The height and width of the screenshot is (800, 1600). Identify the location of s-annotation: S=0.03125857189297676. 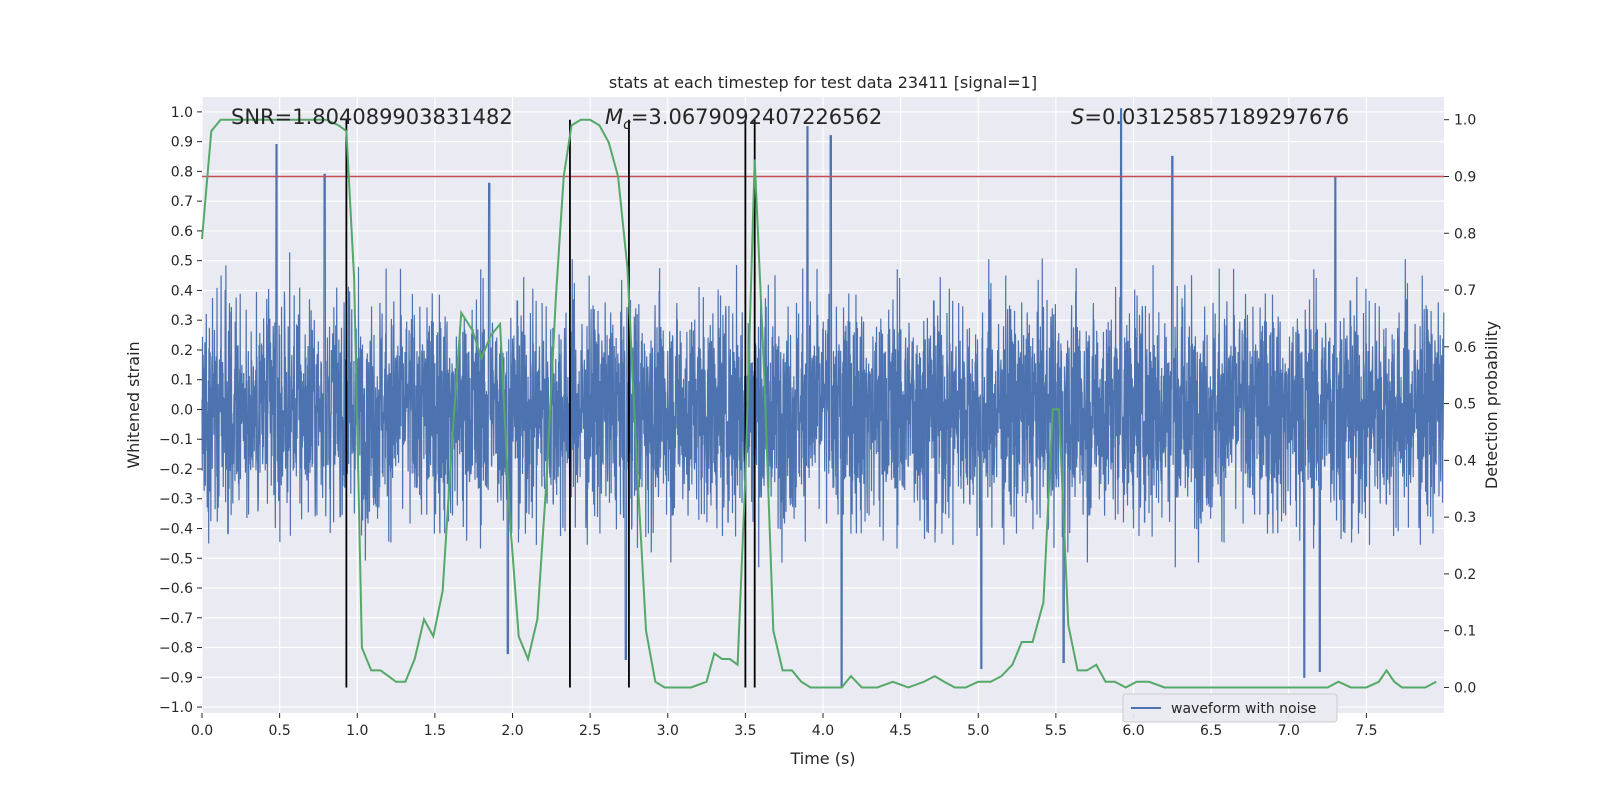
(1210, 117).